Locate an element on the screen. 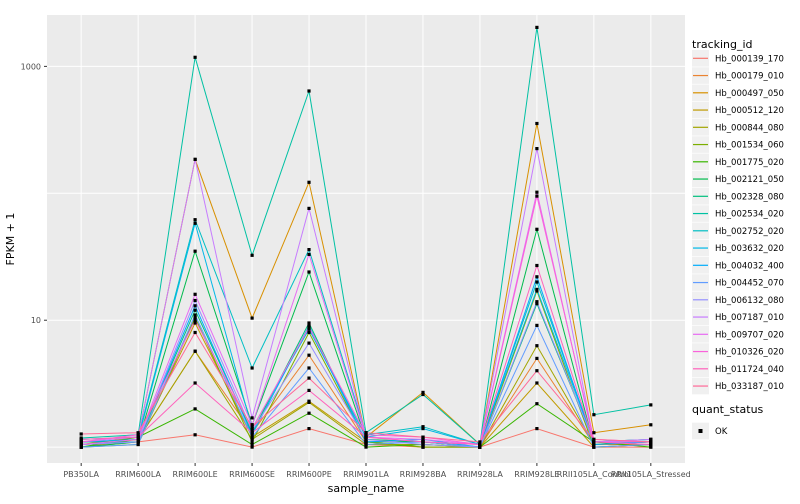  x-tick-label: RRIM600SE is located at coordinates (252, 474).